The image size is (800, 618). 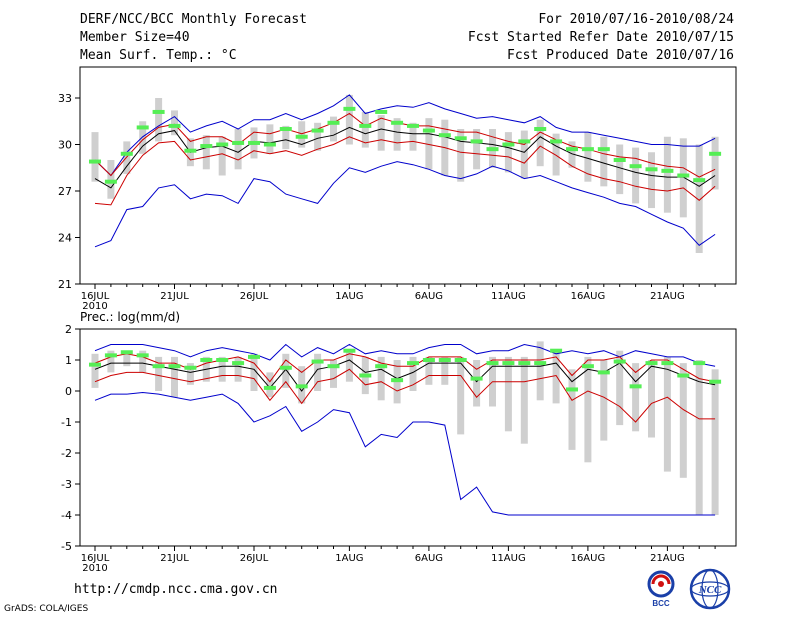 What do you see at coordinates (620, 55) in the screenshot?
I see `fcst-produced-date: Fcst Produced Date 2010/07/16` at bounding box center [620, 55].